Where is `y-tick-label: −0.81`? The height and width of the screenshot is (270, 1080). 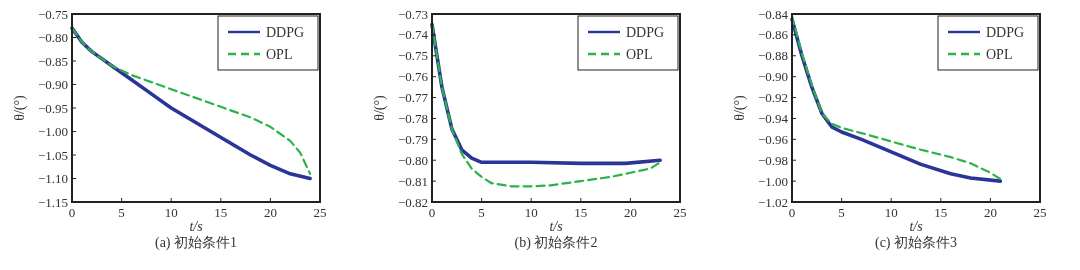 y-tick-label: −0.81 is located at coordinates (412, 181).